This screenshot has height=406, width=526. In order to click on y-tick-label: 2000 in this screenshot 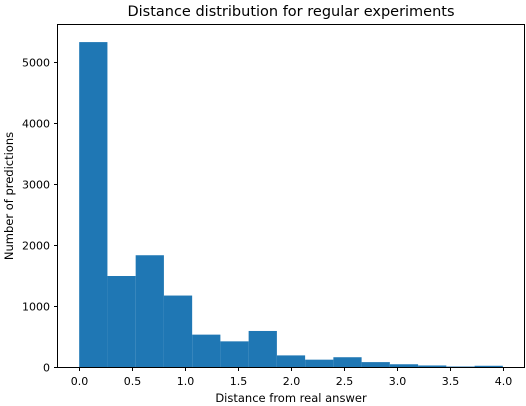, I will do `click(36, 246)`.